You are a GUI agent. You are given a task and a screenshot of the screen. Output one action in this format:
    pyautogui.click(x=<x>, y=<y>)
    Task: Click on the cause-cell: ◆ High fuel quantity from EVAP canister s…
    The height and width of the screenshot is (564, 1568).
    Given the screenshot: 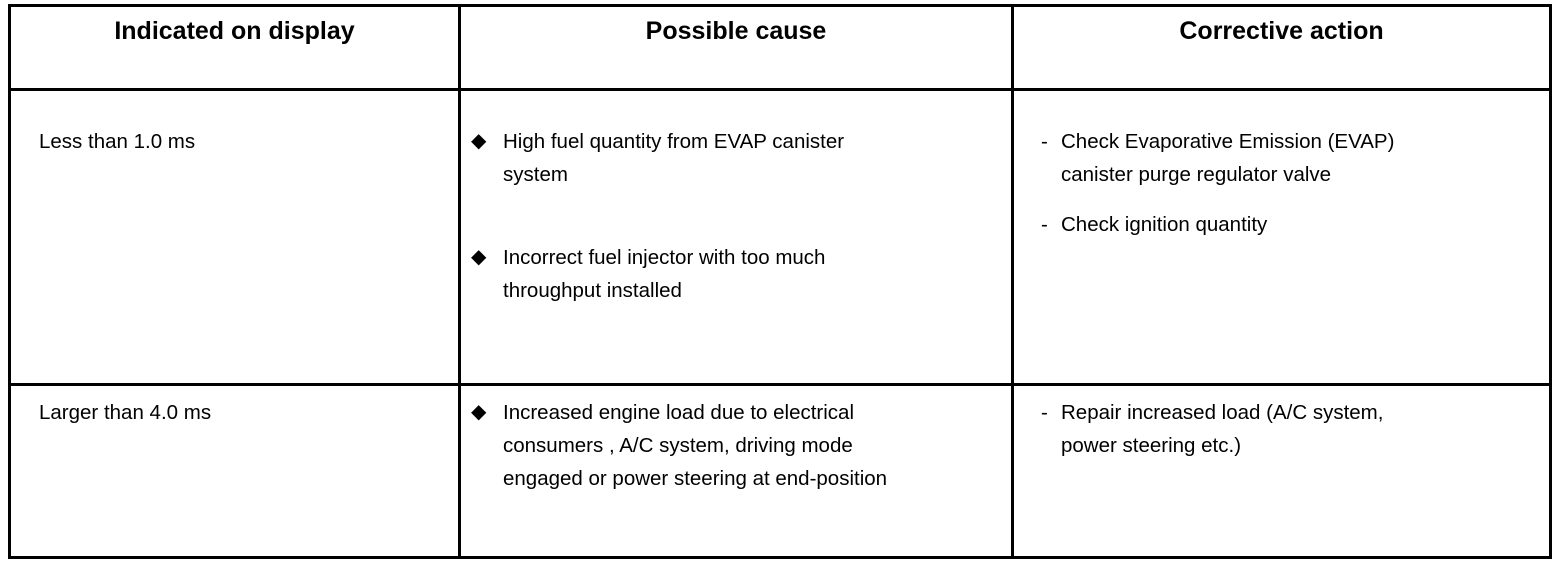 What is the action you would take?
    pyautogui.click(x=671, y=216)
    